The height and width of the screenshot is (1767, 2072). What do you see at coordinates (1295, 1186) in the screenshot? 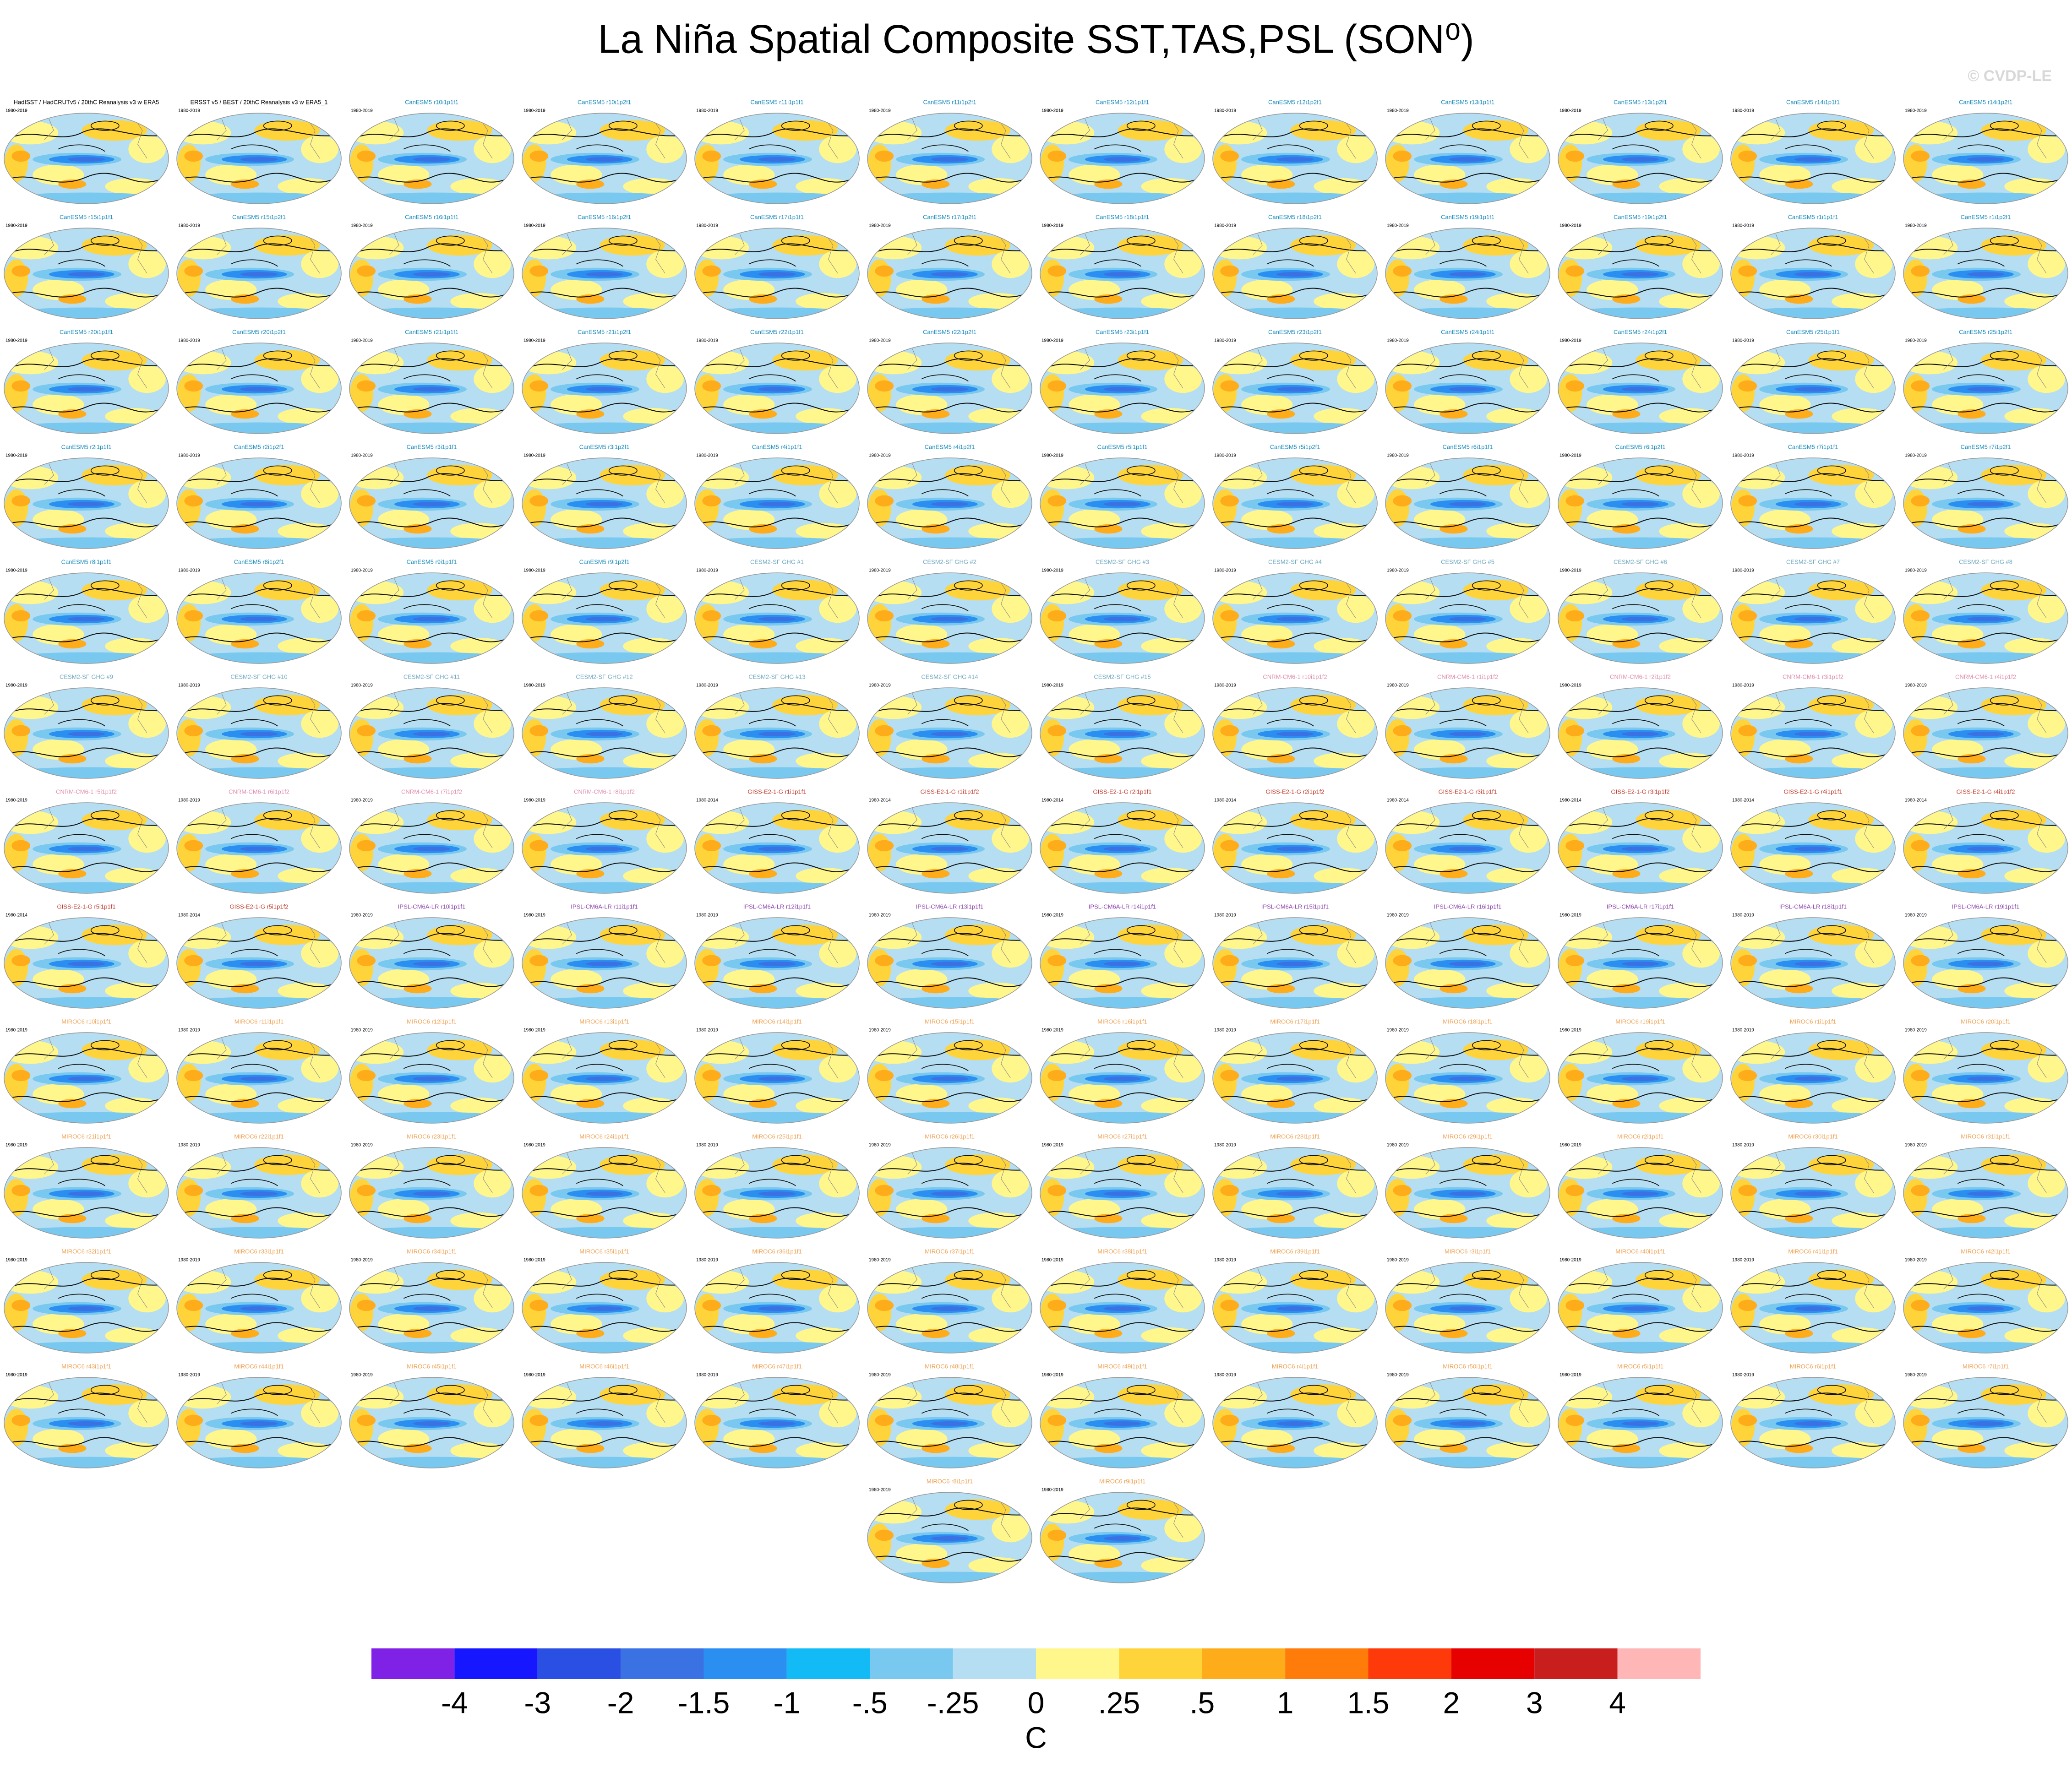
I see `map-panel: MIROC6 r28i1p1f1 1980-2019` at bounding box center [1295, 1186].